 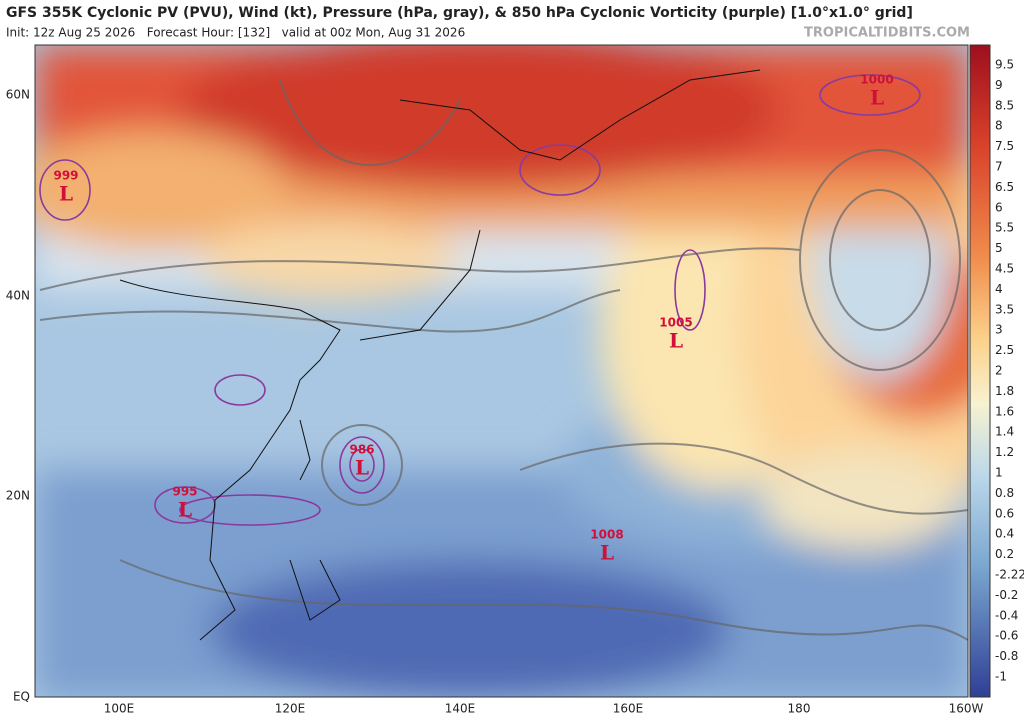 What do you see at coordinates (460, 709) in the screenshot?
I see `lon-label: 140E` at bounding box center [460, 709].